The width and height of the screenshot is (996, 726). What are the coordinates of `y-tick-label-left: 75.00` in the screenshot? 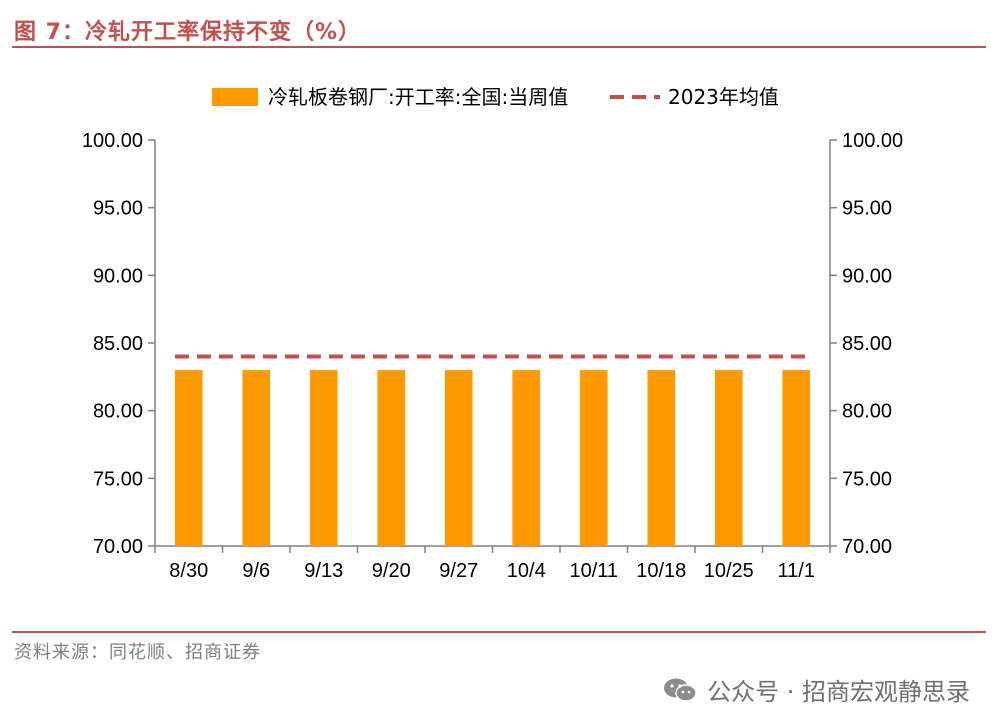 It's located at (118, 479).